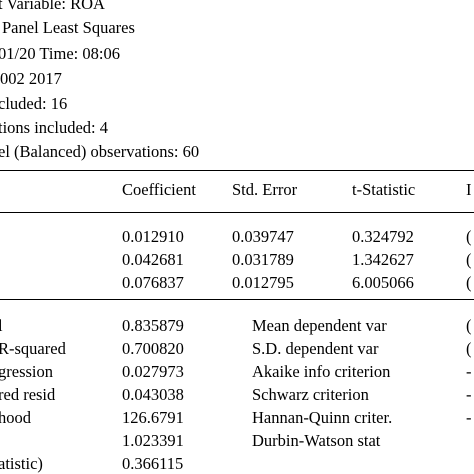 This screenshot has height=474, width=474. I want to click on dependent-variable-text: t Variable: ROA, so click(52, 6).